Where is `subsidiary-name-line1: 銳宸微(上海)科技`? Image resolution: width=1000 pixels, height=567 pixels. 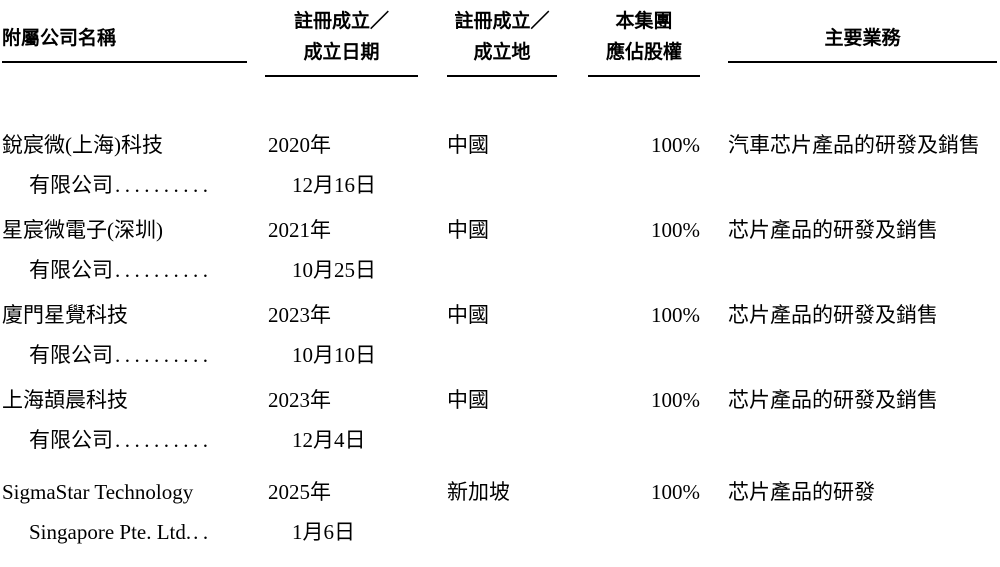
subsidiary-name-line1: 銳宸微(上海)科技 is located at coordinates (82, 145).